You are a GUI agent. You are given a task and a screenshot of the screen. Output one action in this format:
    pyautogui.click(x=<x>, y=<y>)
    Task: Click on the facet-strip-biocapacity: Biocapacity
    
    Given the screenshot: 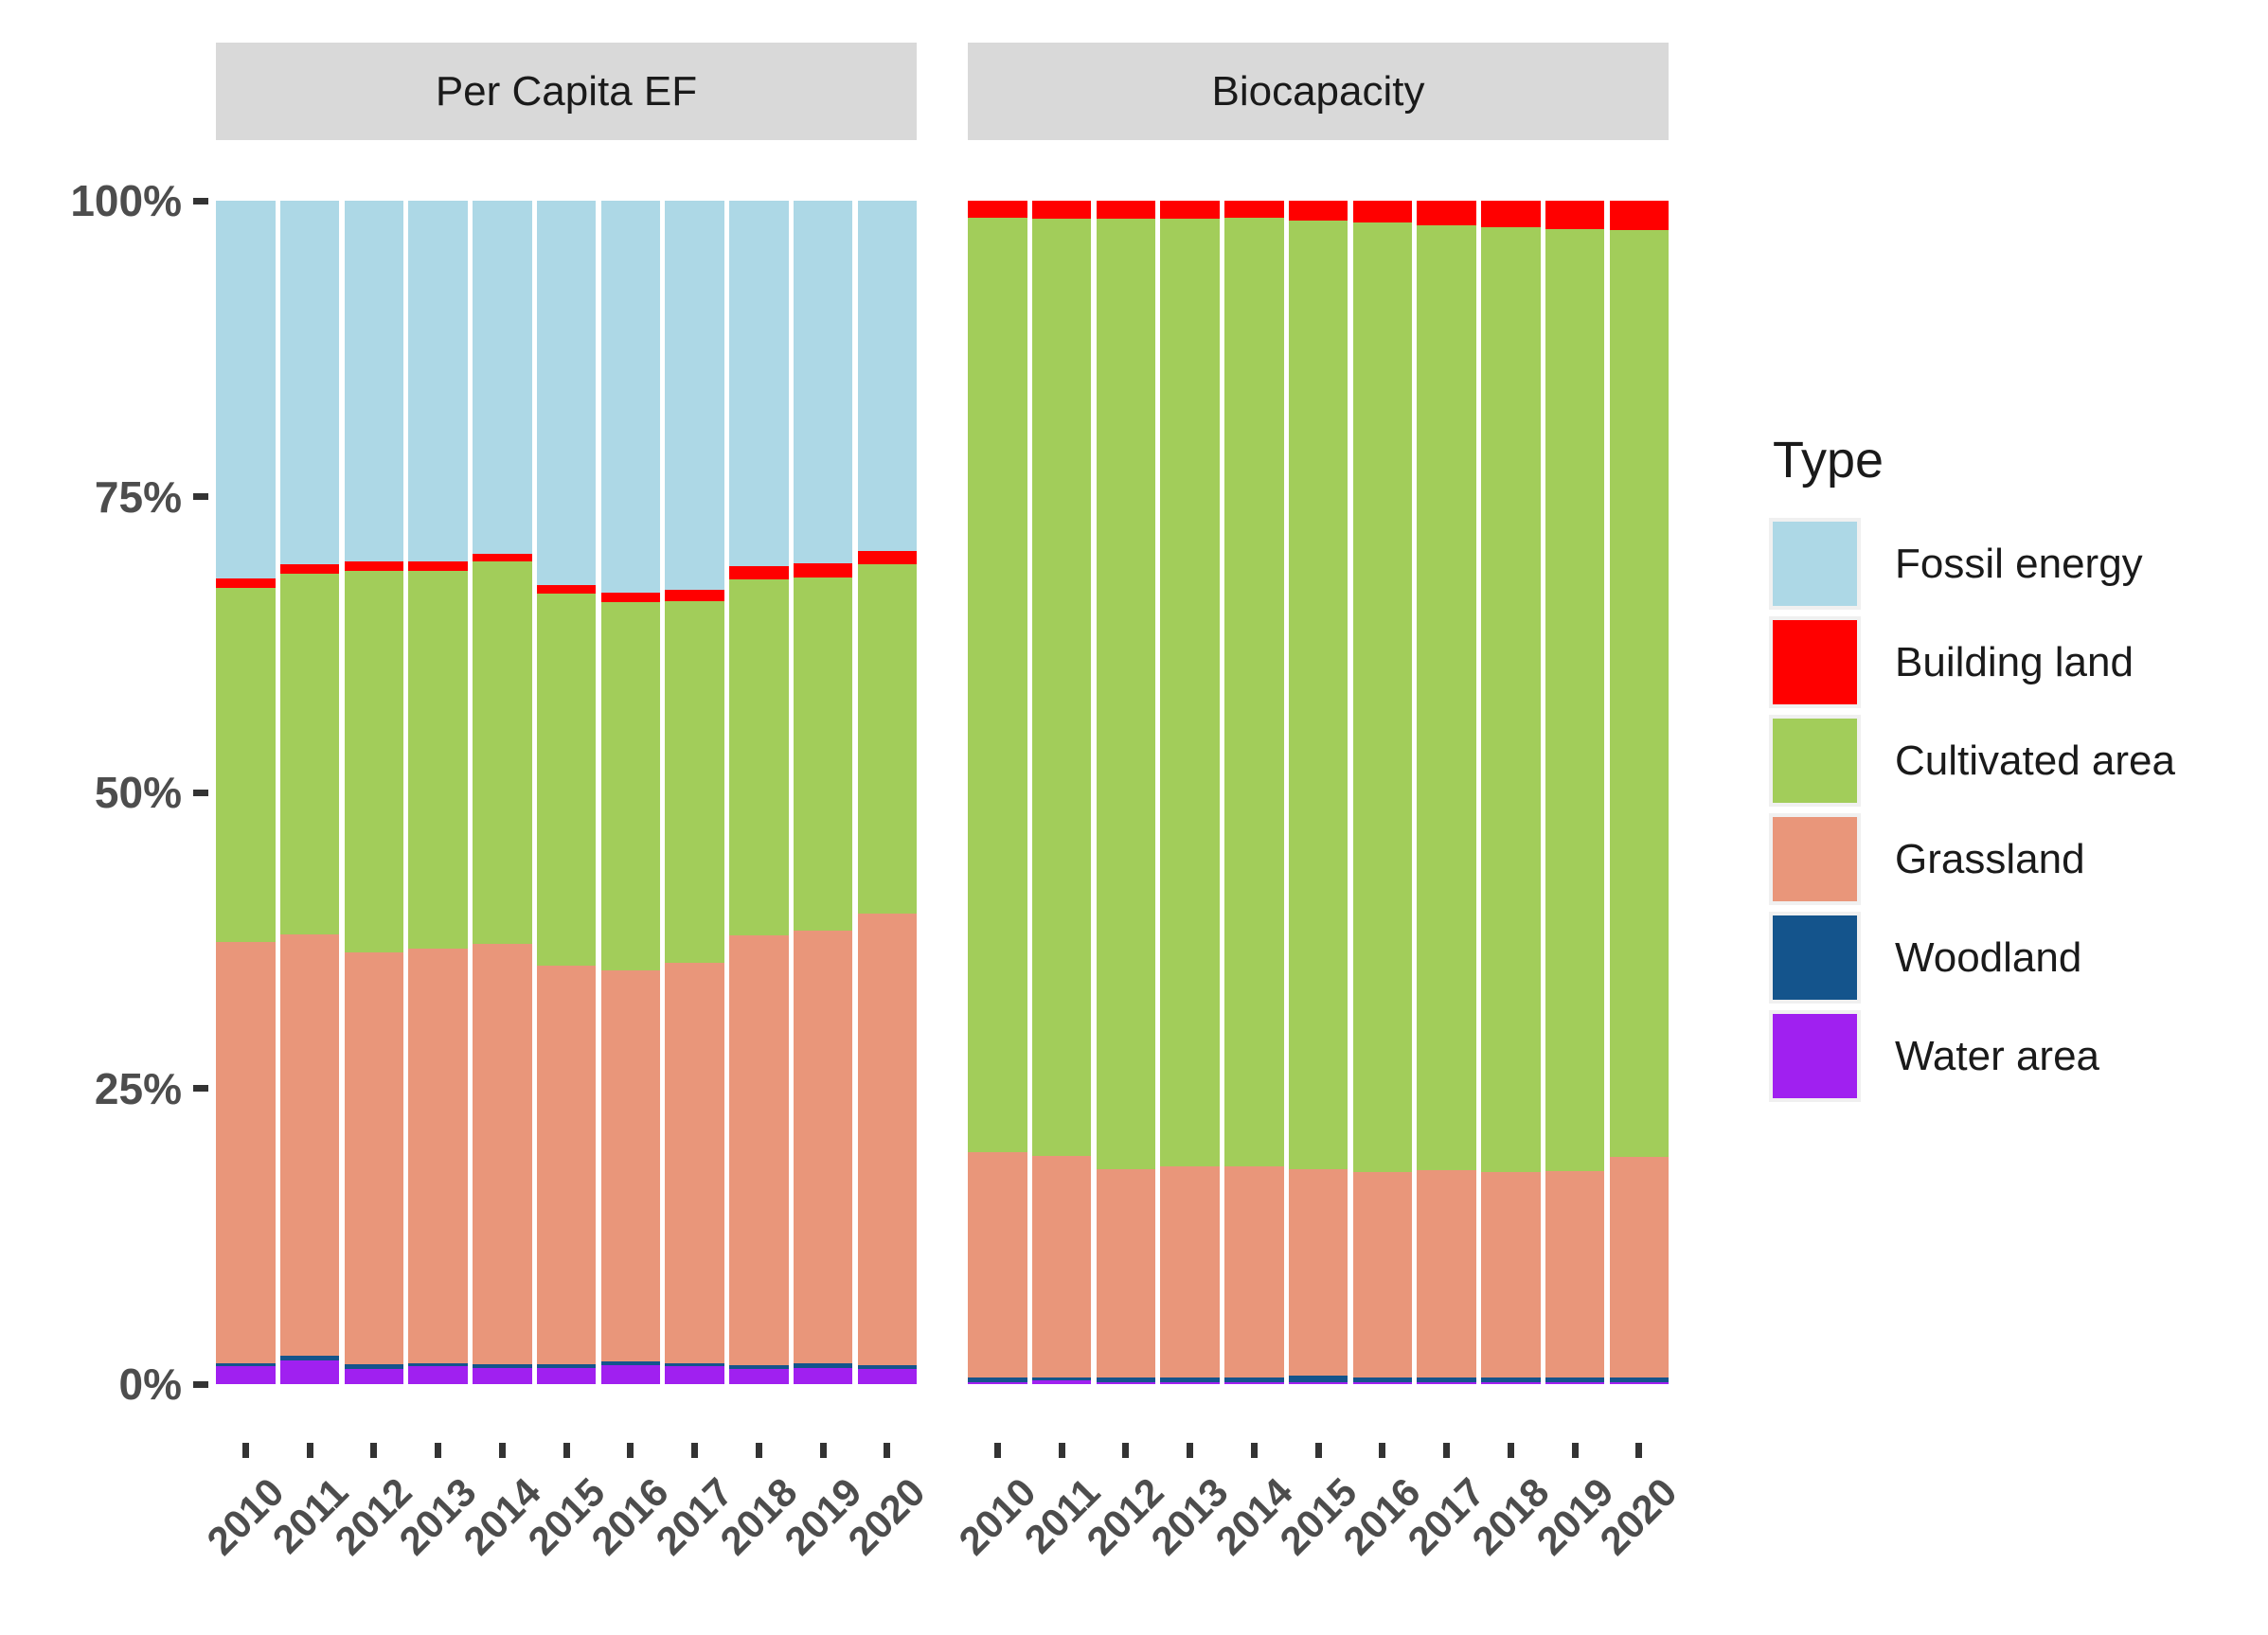 What is the action you would take?
    pyautogui.click(x=1318, y=92)
    